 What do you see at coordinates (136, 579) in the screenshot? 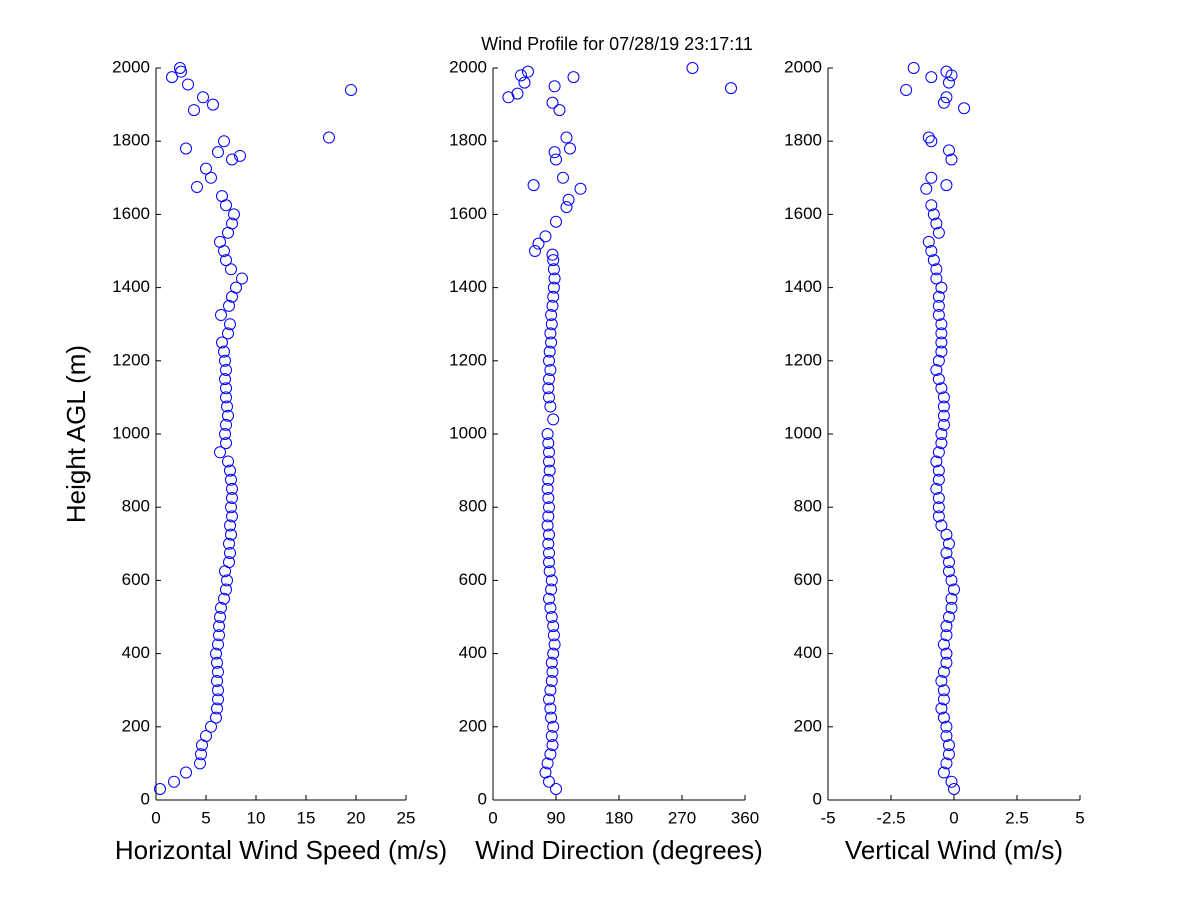
I see `y-tick-label: 600` at bounding box center [136, 579].